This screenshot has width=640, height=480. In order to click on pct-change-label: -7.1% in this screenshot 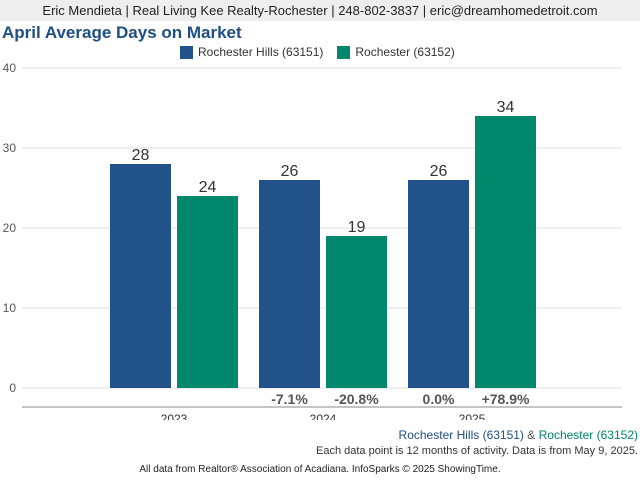, I will do `click(289, 399)`.